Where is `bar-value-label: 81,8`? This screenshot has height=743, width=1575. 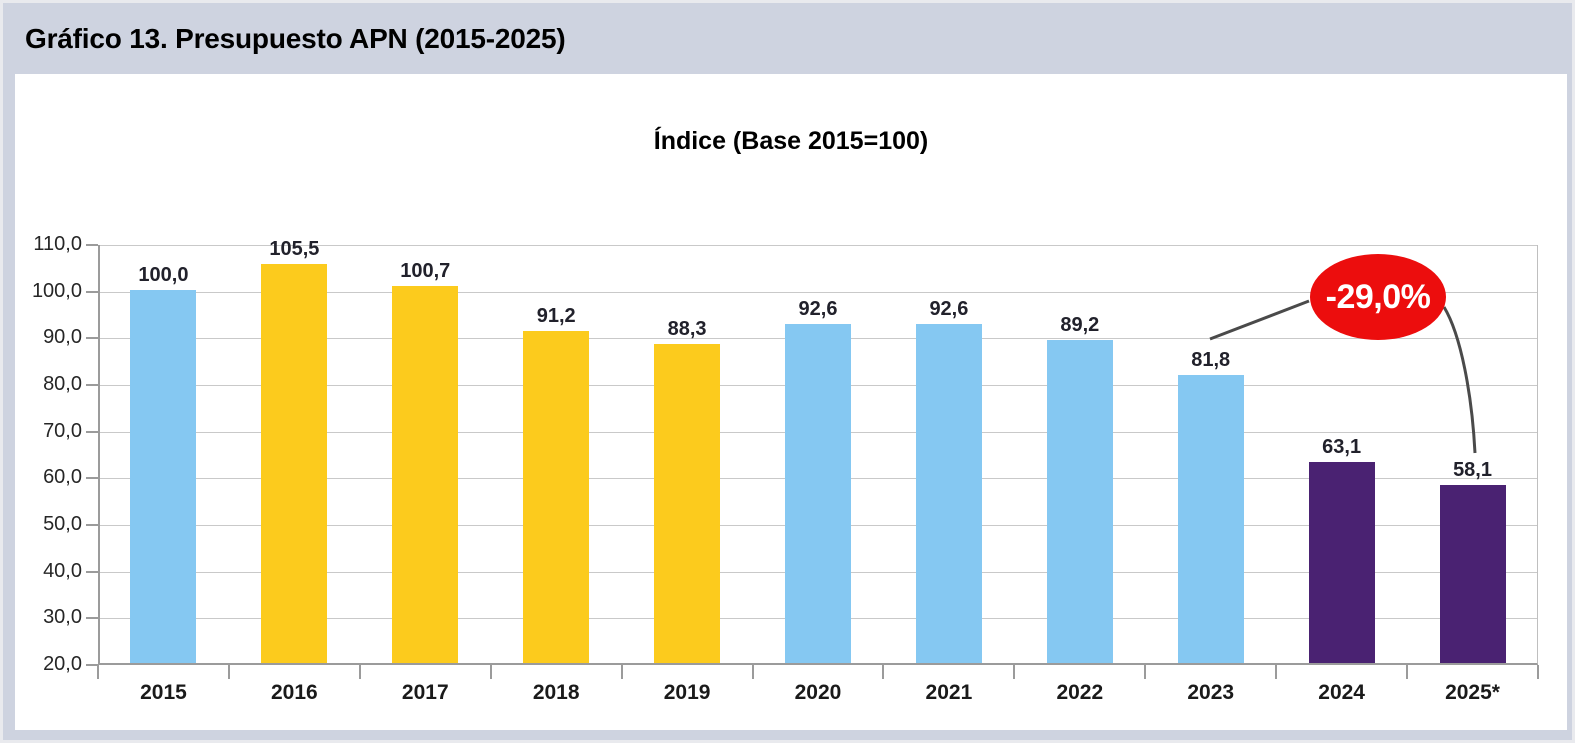 bar-value-label: 81,8 is located at coordinates (1211, 359).